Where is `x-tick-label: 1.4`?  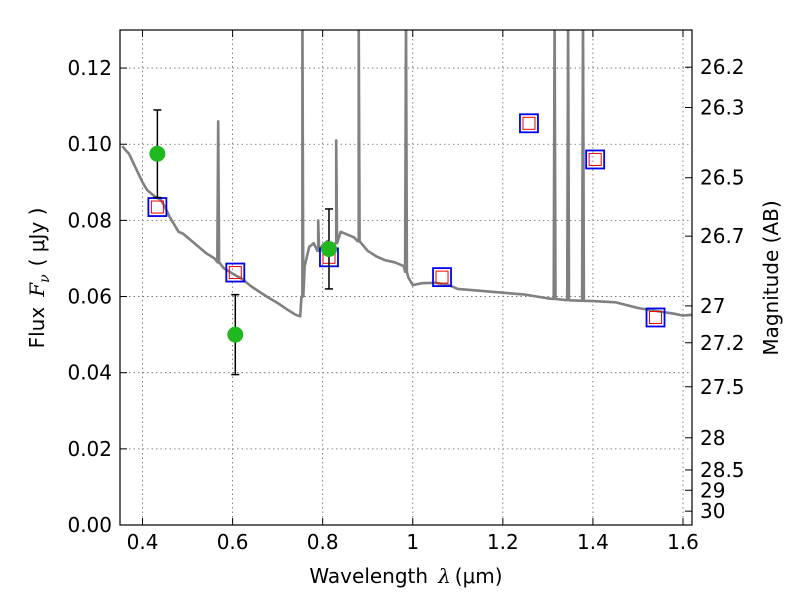 x-tick-label: 1.4 is located at coordinates (593, 542).